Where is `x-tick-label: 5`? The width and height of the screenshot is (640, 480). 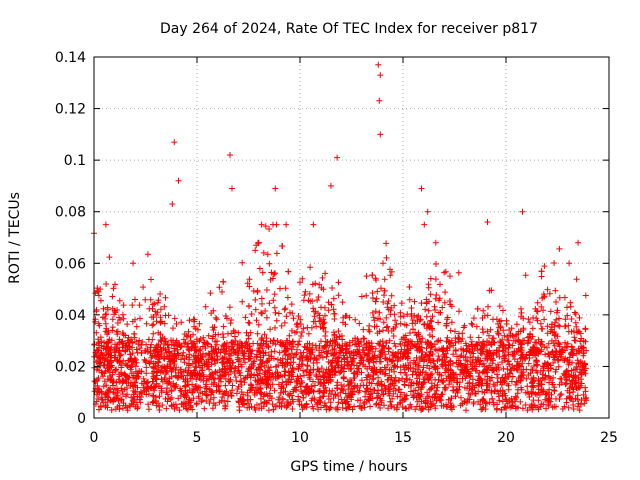 x-tick-label: 5 is located at coordinates (197, 438).